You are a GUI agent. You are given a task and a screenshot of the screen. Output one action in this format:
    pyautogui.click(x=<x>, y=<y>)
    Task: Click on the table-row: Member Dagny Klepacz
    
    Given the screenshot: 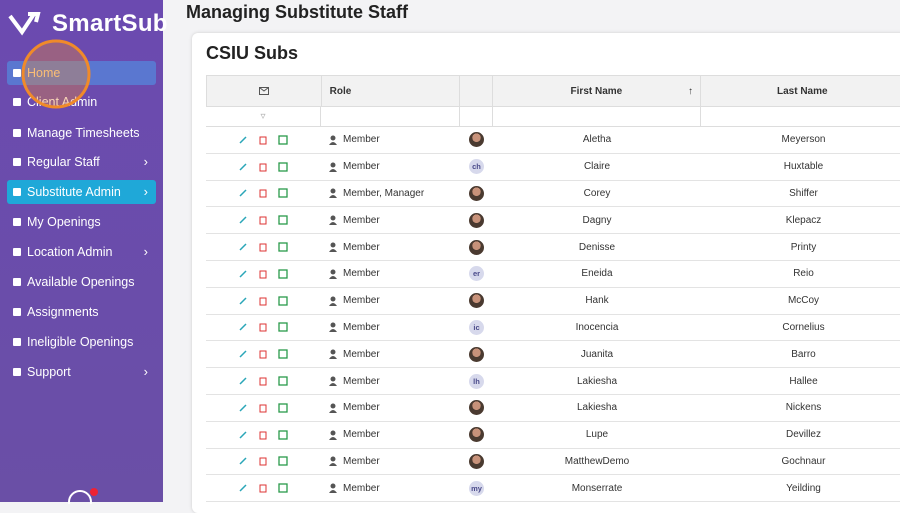 What is the action you would take?
    pyautogui.click(x=553, y=221)
    